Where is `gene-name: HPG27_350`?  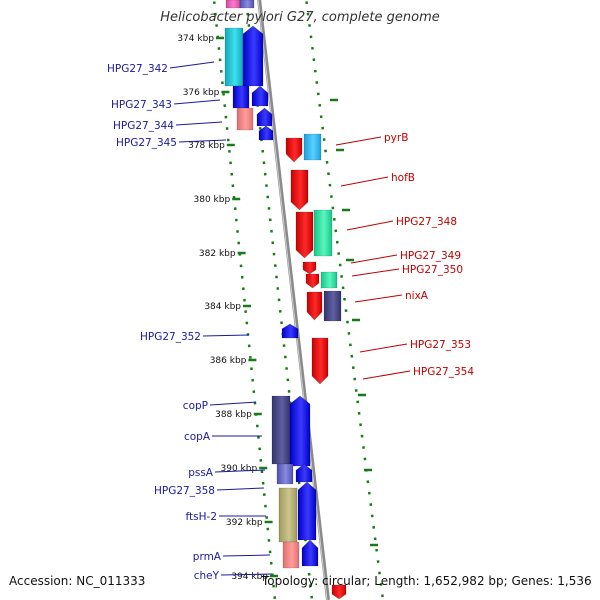 gene-name: HPG27_350 is located at coordinates (432, 270).